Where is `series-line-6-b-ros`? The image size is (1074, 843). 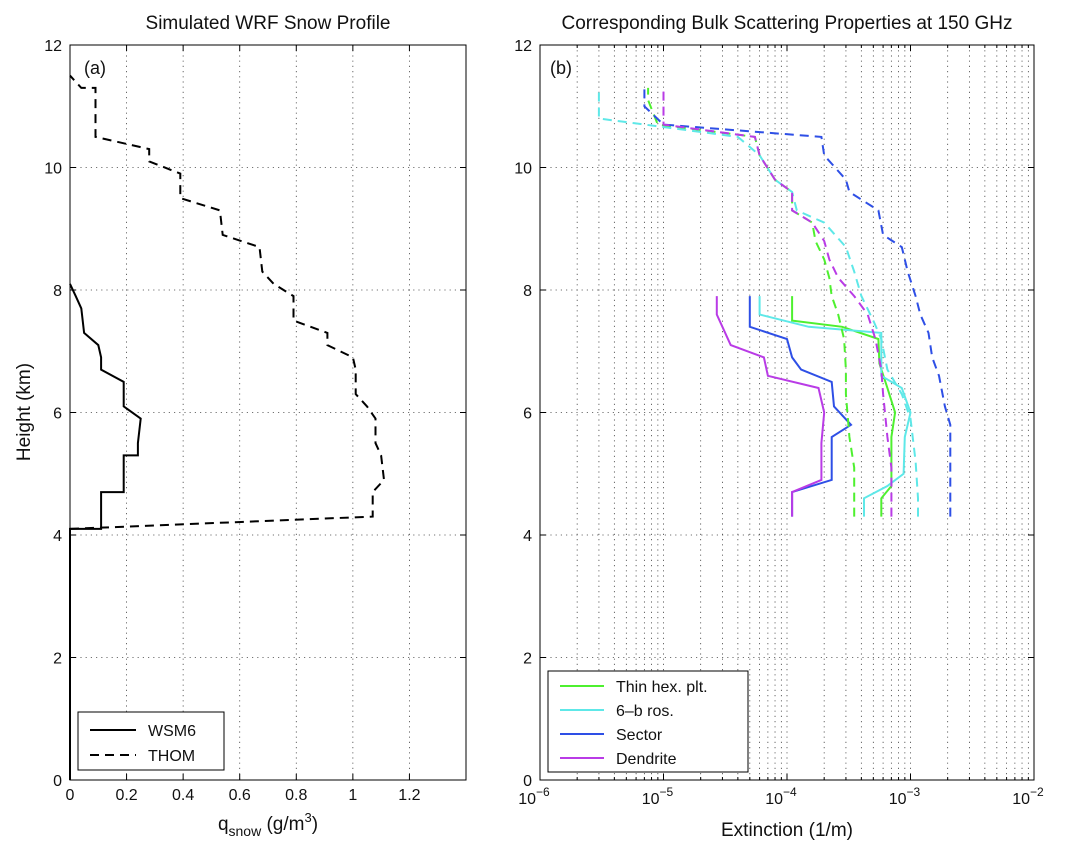 series-line-6-b-ros is located at coordinates (835, 406).